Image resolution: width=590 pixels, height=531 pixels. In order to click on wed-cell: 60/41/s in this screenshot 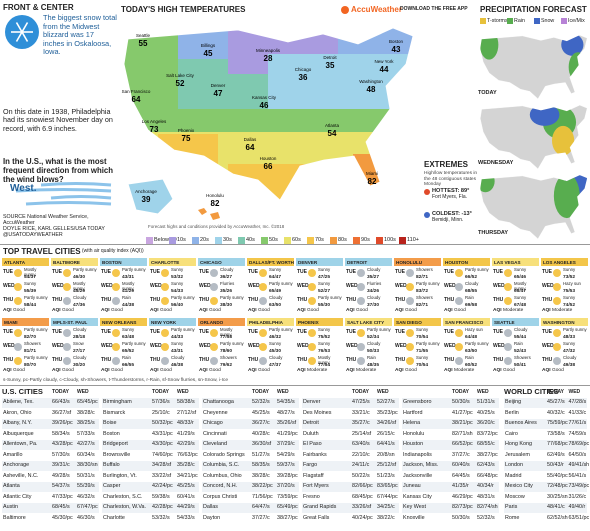, I will do `click(186, 496)`.